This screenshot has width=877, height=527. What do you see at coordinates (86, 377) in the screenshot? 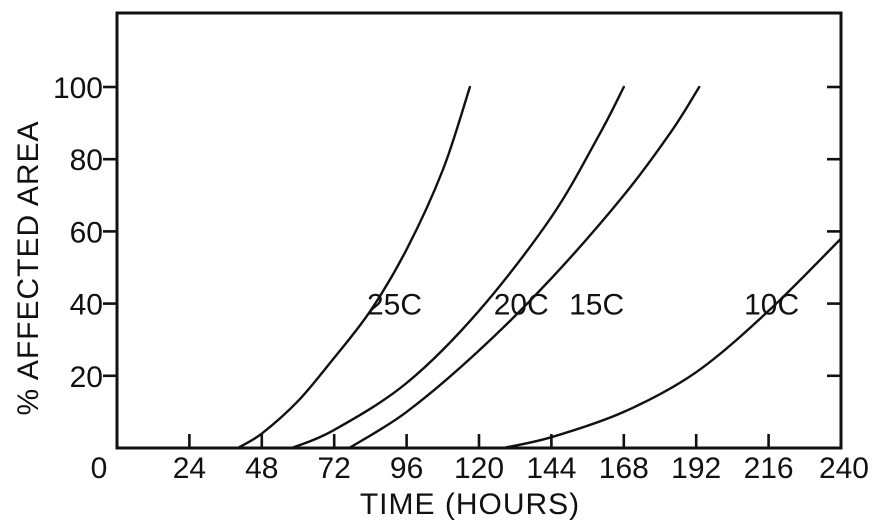
I see `y-tick-label: 20` at bounding box center [86, 377].